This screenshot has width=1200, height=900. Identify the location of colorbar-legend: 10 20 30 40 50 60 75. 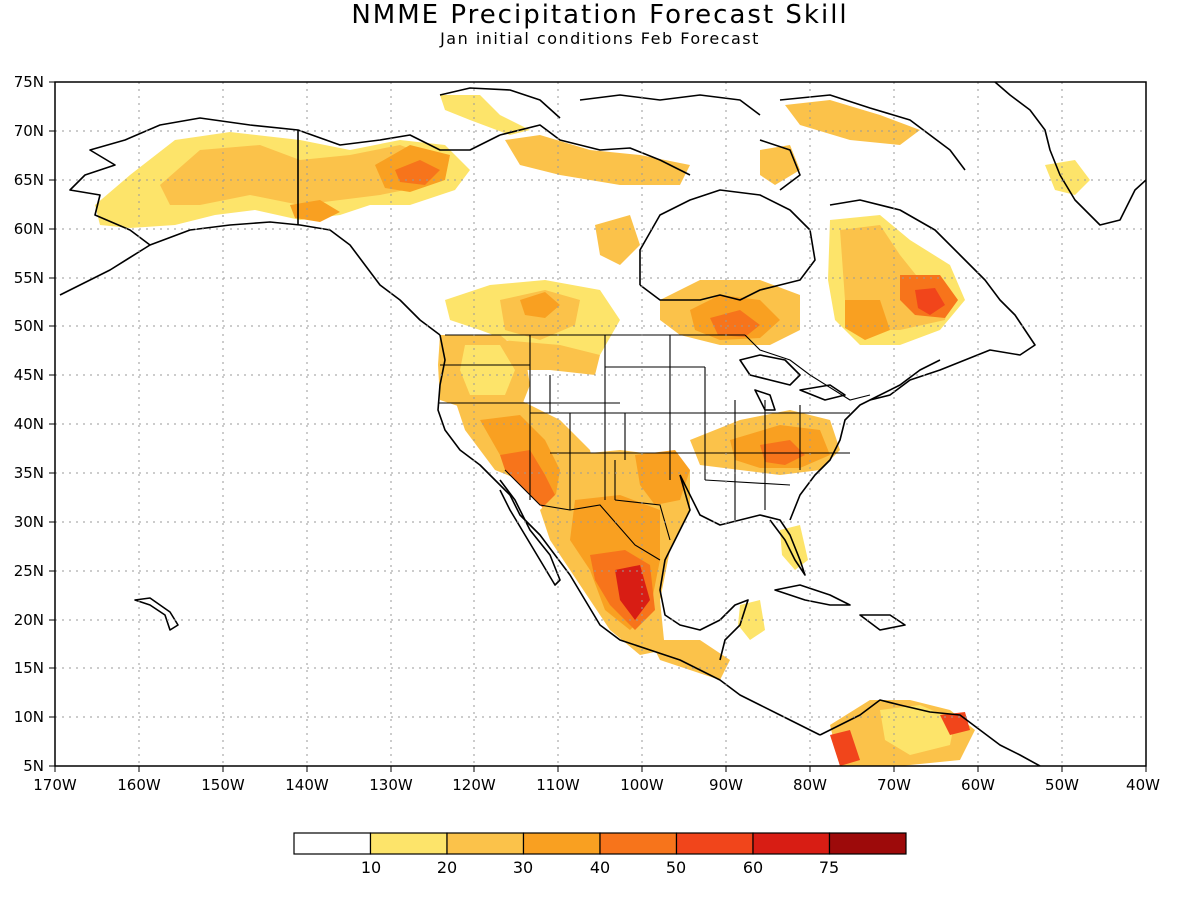
(600, 854).